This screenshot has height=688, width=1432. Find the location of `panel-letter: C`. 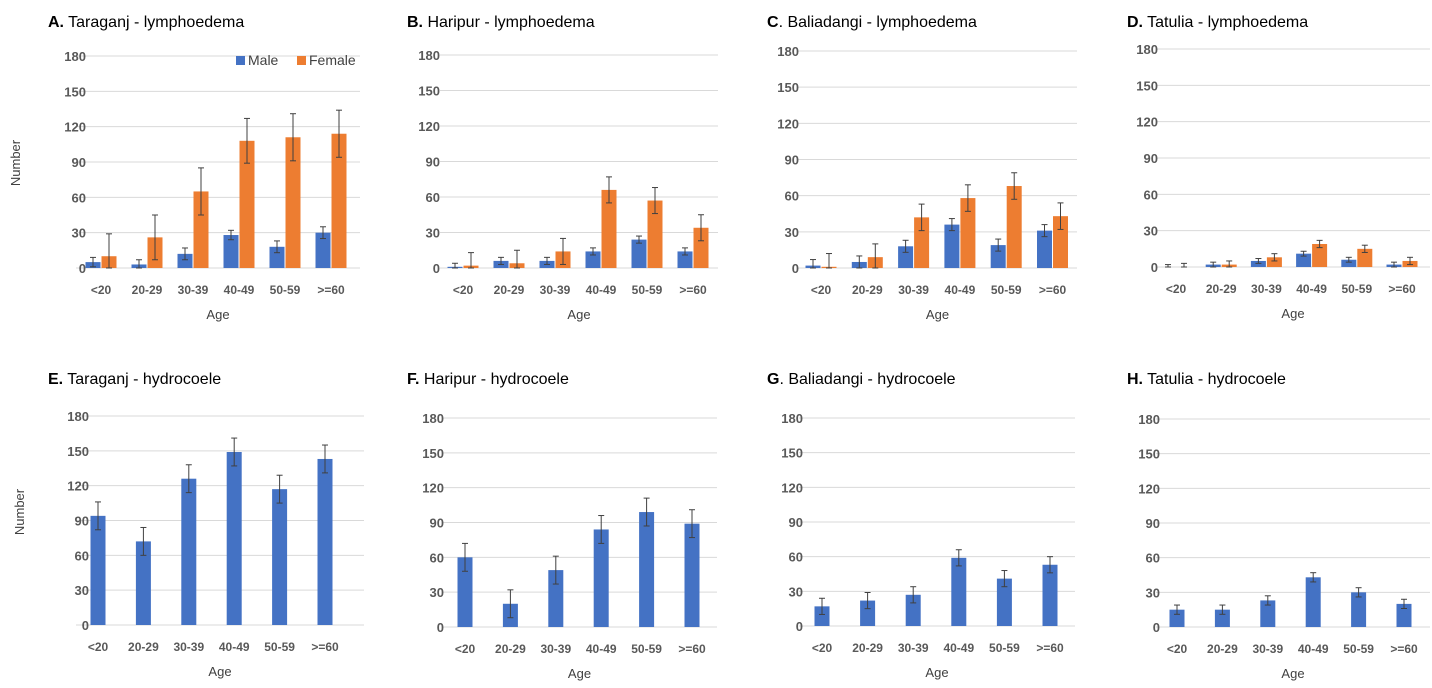

panel-letter: C is located at coordinates (773, 22).